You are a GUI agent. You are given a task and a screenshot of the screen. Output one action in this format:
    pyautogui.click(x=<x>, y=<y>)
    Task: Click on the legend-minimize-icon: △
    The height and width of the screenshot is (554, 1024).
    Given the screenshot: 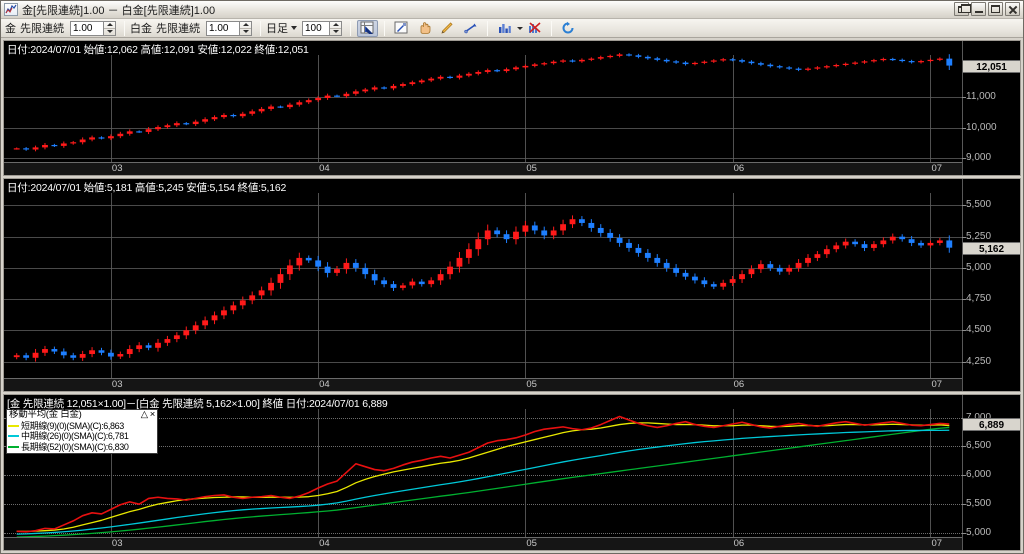 What is the action you would take?
    pyautogui.click(x=144, y=414)
    